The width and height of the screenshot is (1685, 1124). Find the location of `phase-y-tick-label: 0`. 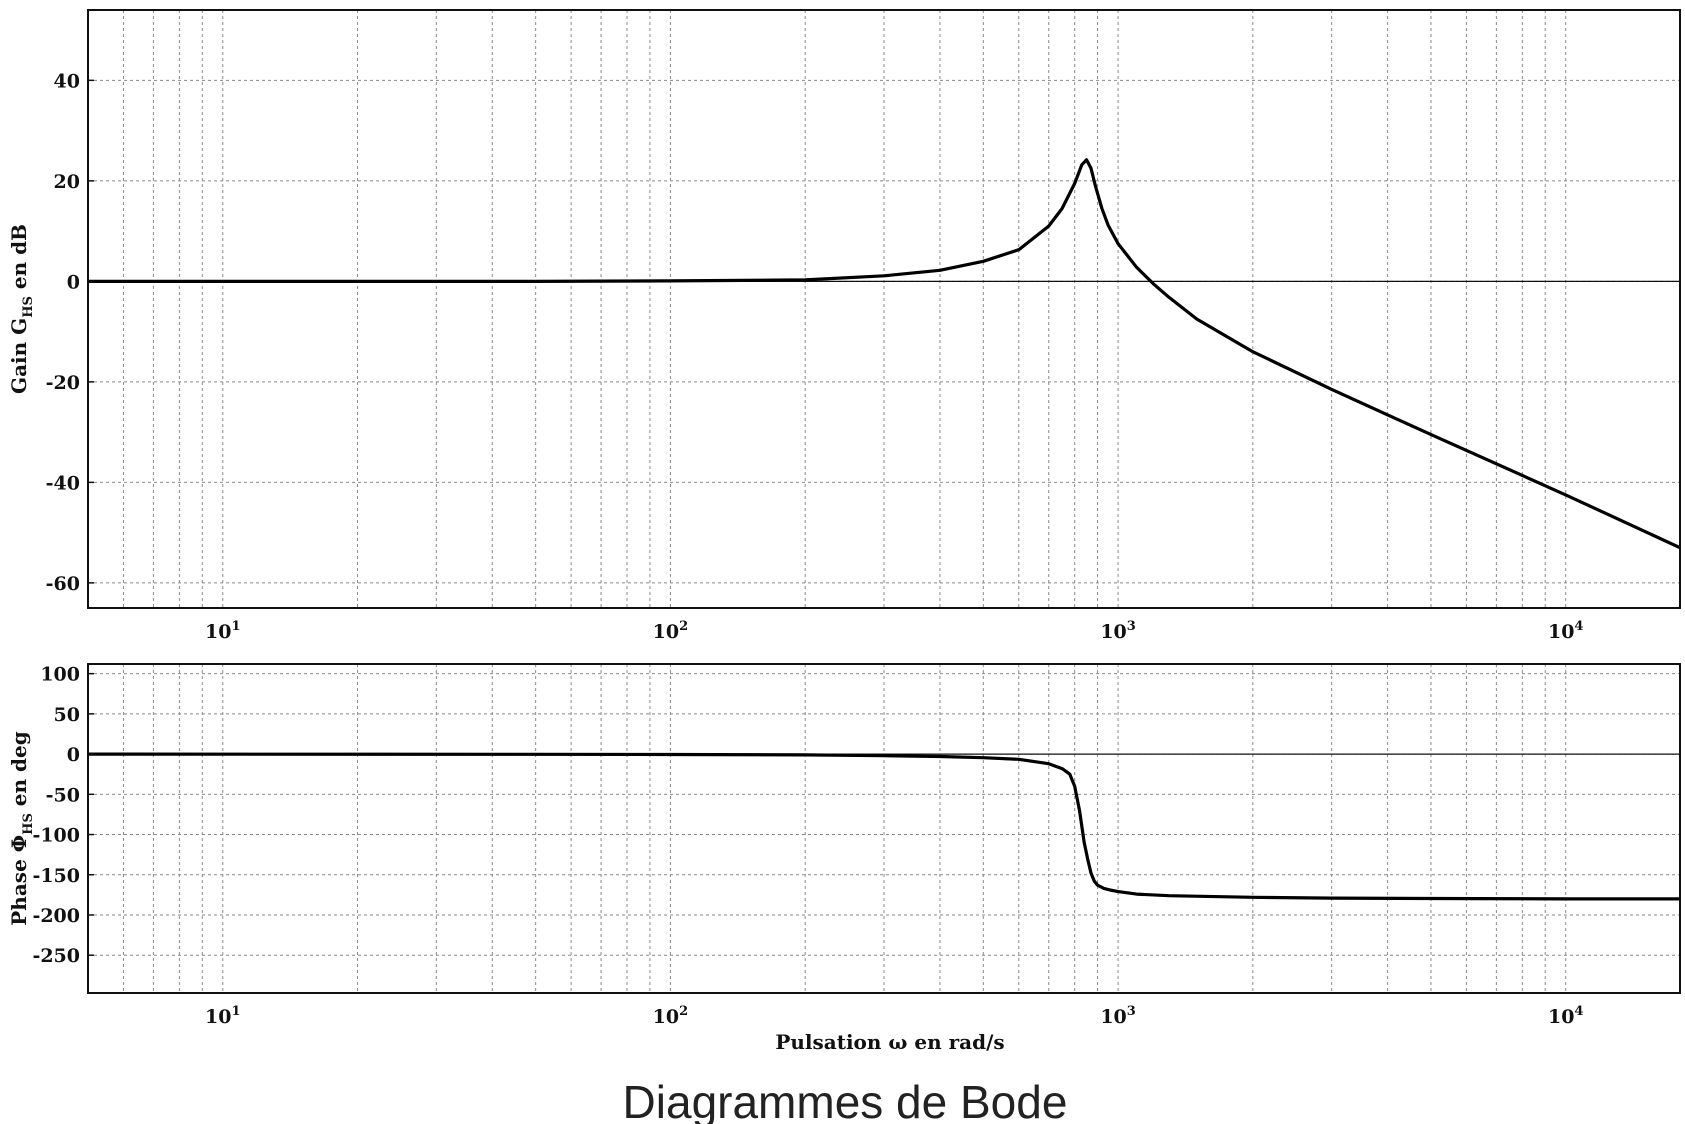

phase-y-tick-label: 0 is located at coordinates (73, 755).